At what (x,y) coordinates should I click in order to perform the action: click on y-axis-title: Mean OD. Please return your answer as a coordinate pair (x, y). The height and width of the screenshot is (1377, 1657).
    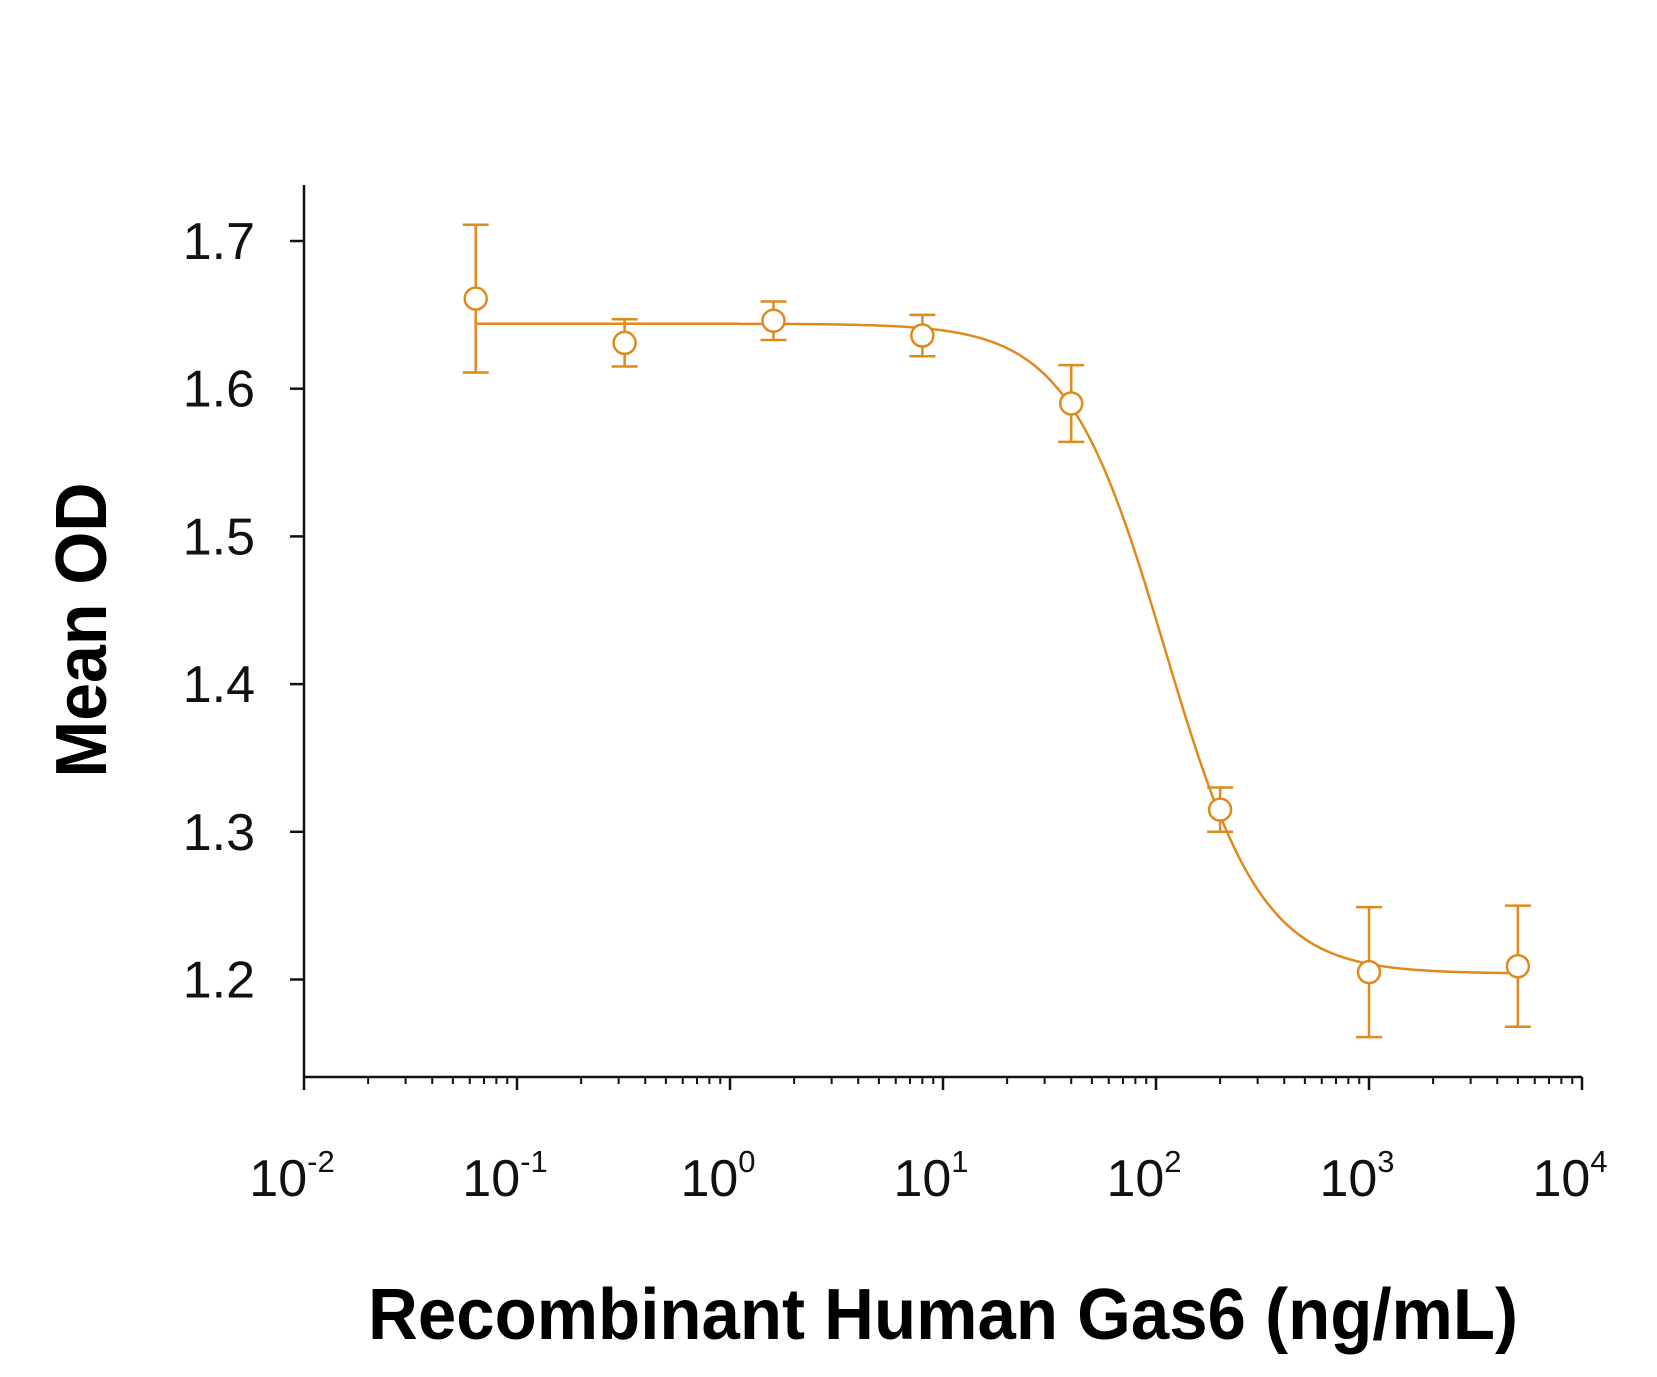
    Looking at the image, I should click on (82, 630).